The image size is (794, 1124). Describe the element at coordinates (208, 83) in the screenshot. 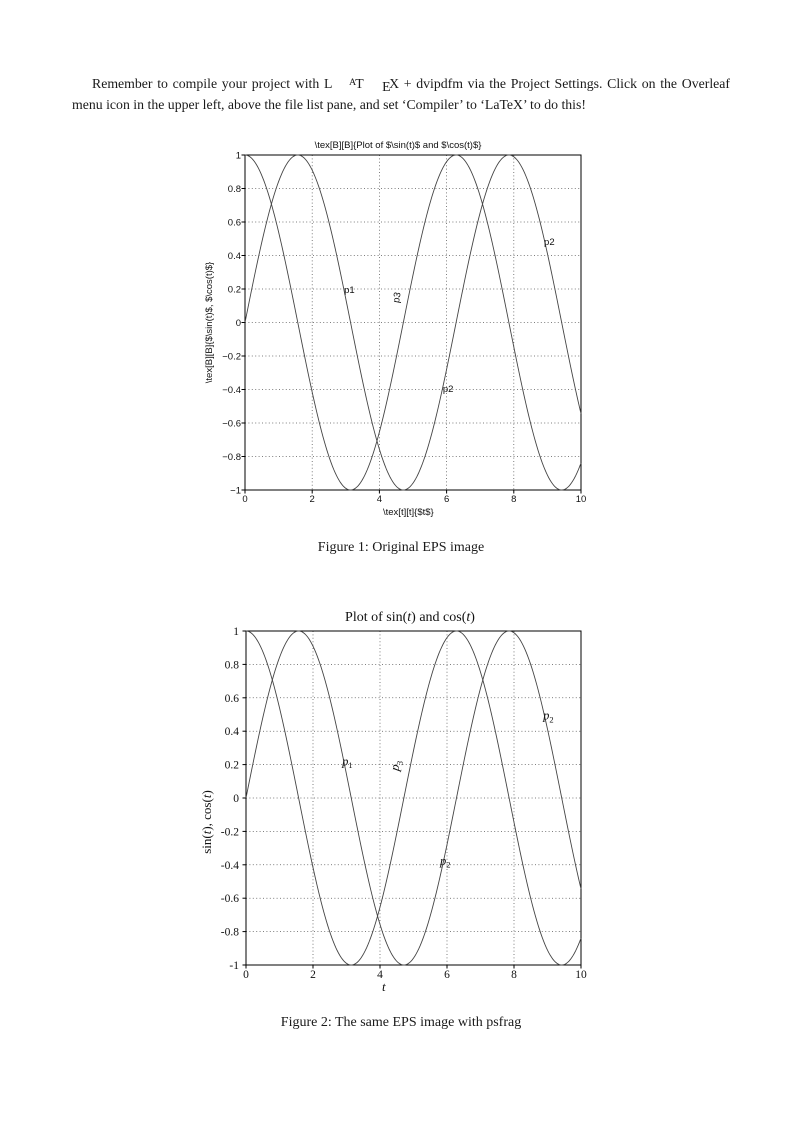

I see `intro-text-before: Remember to compile your project with` at that location.